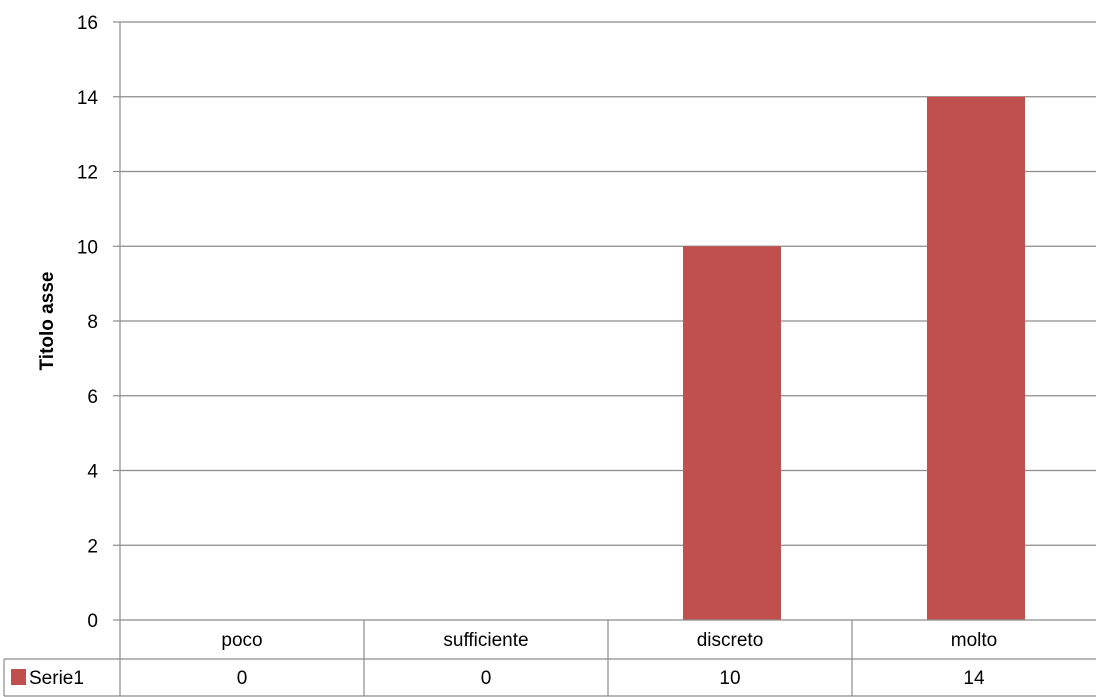  Describe the element at coordinates (47, 321) in the screenshot. I see `y-axis-title: Titolo asse` at that location.